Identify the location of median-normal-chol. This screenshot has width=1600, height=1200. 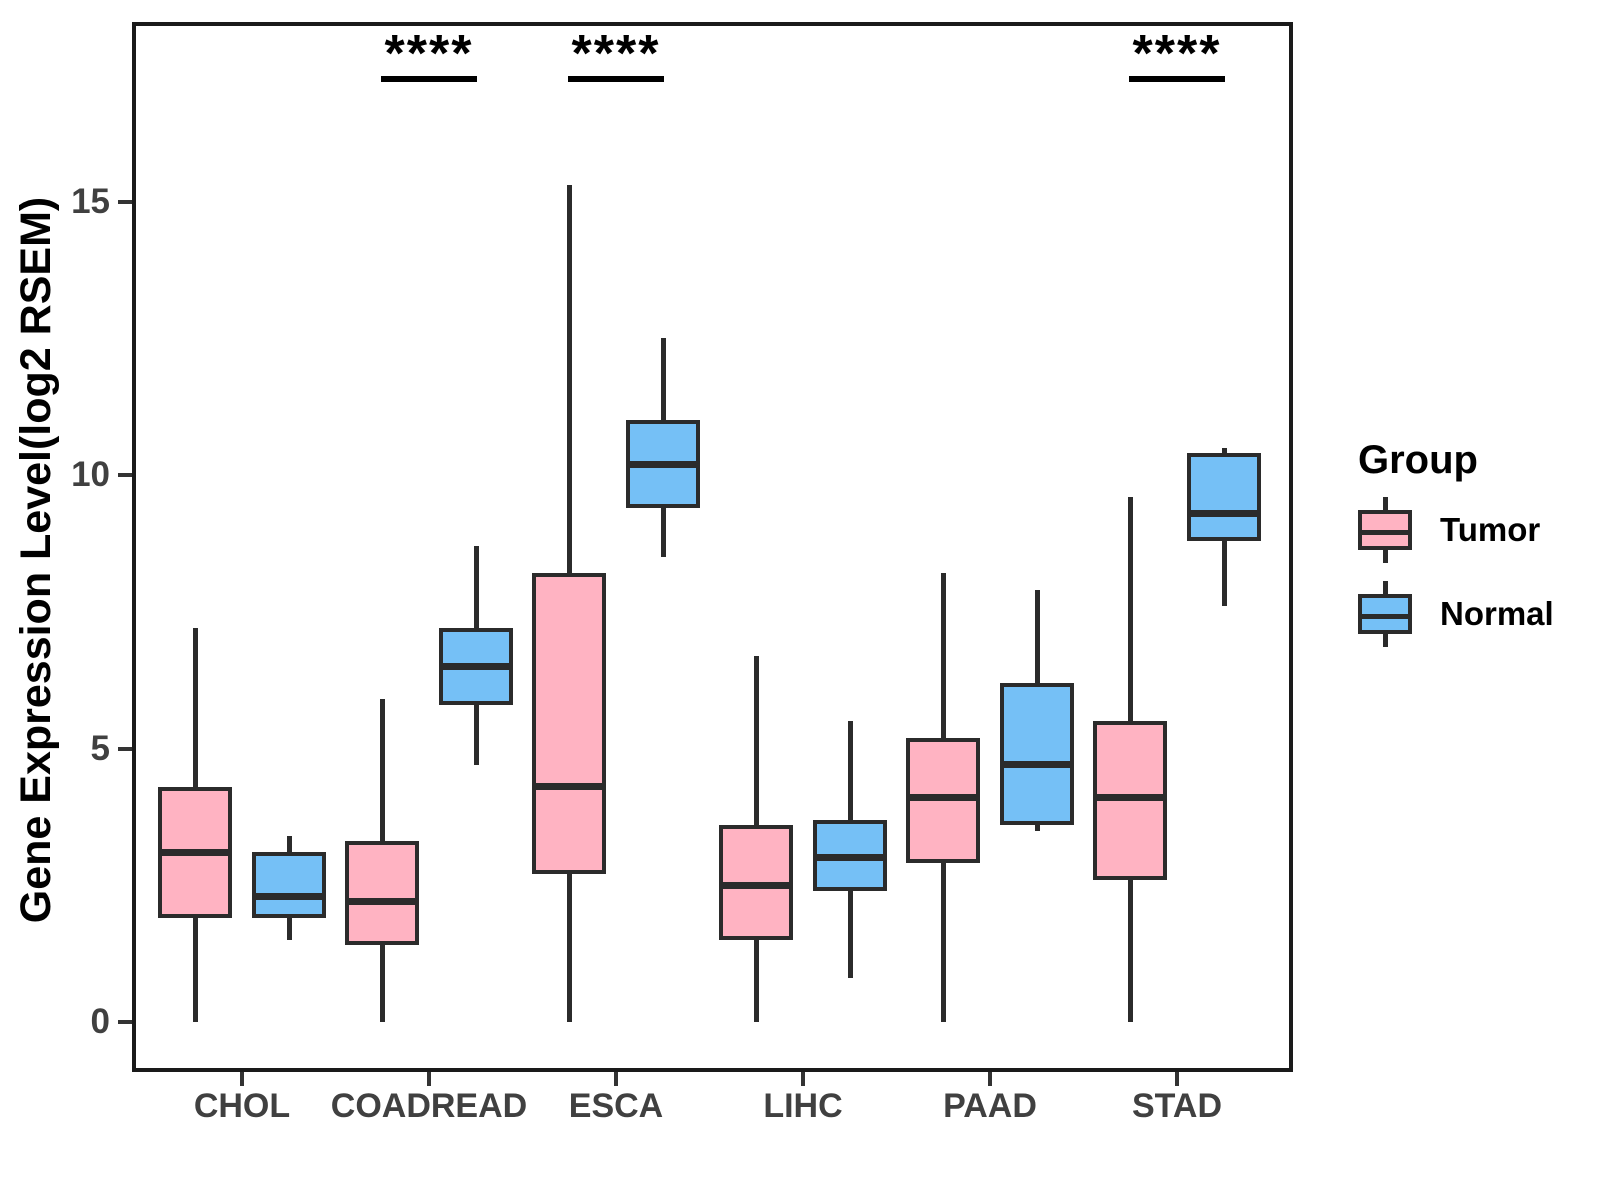
(289, 896).